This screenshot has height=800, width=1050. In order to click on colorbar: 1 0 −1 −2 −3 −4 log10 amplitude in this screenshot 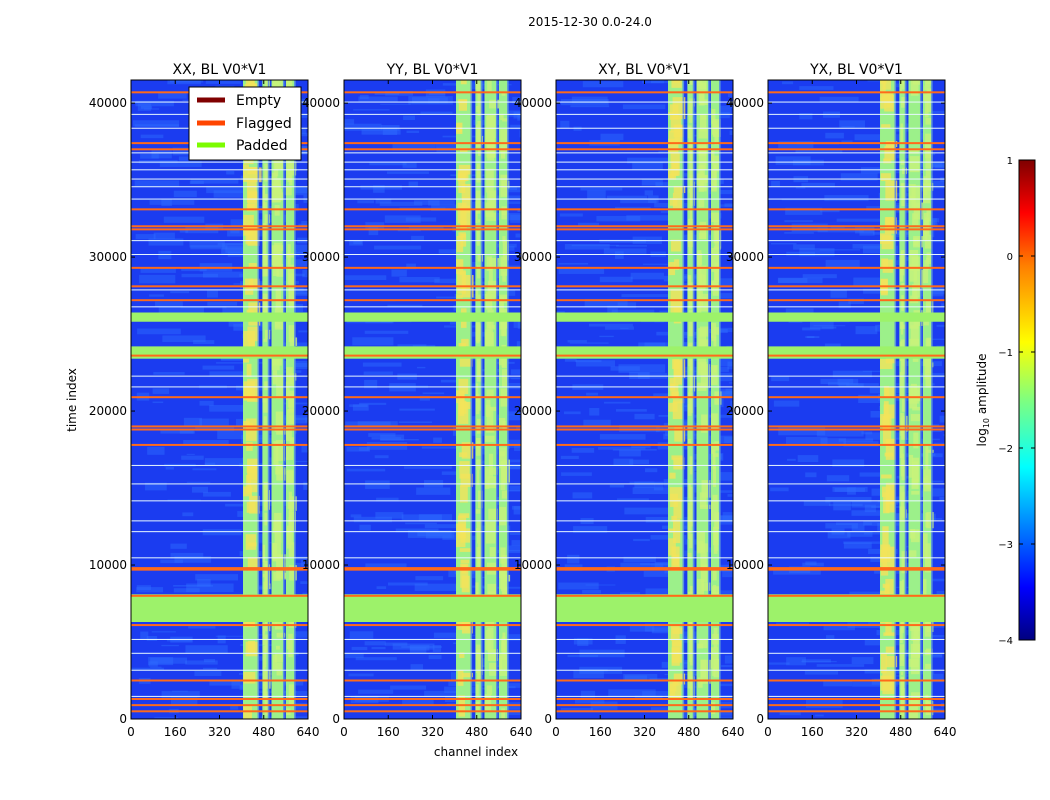, I will do `click(1005, 401)`.